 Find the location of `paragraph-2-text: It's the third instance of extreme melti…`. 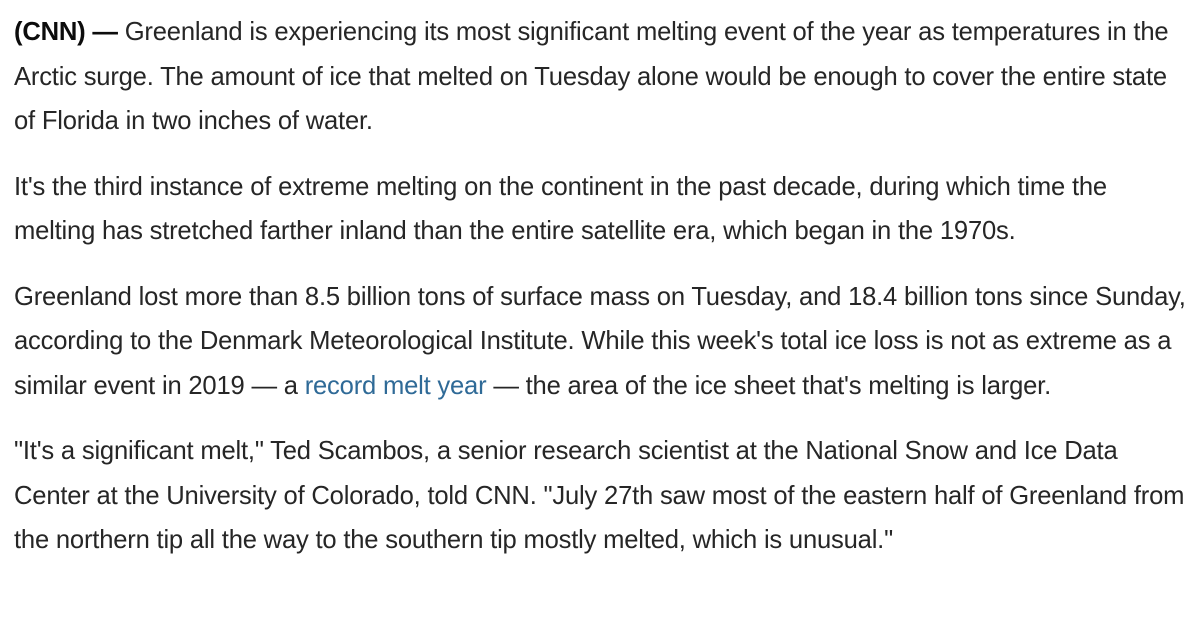

paragraph-2-text: It's the third instance of extreme melti… is located at coordinates (560, 209).